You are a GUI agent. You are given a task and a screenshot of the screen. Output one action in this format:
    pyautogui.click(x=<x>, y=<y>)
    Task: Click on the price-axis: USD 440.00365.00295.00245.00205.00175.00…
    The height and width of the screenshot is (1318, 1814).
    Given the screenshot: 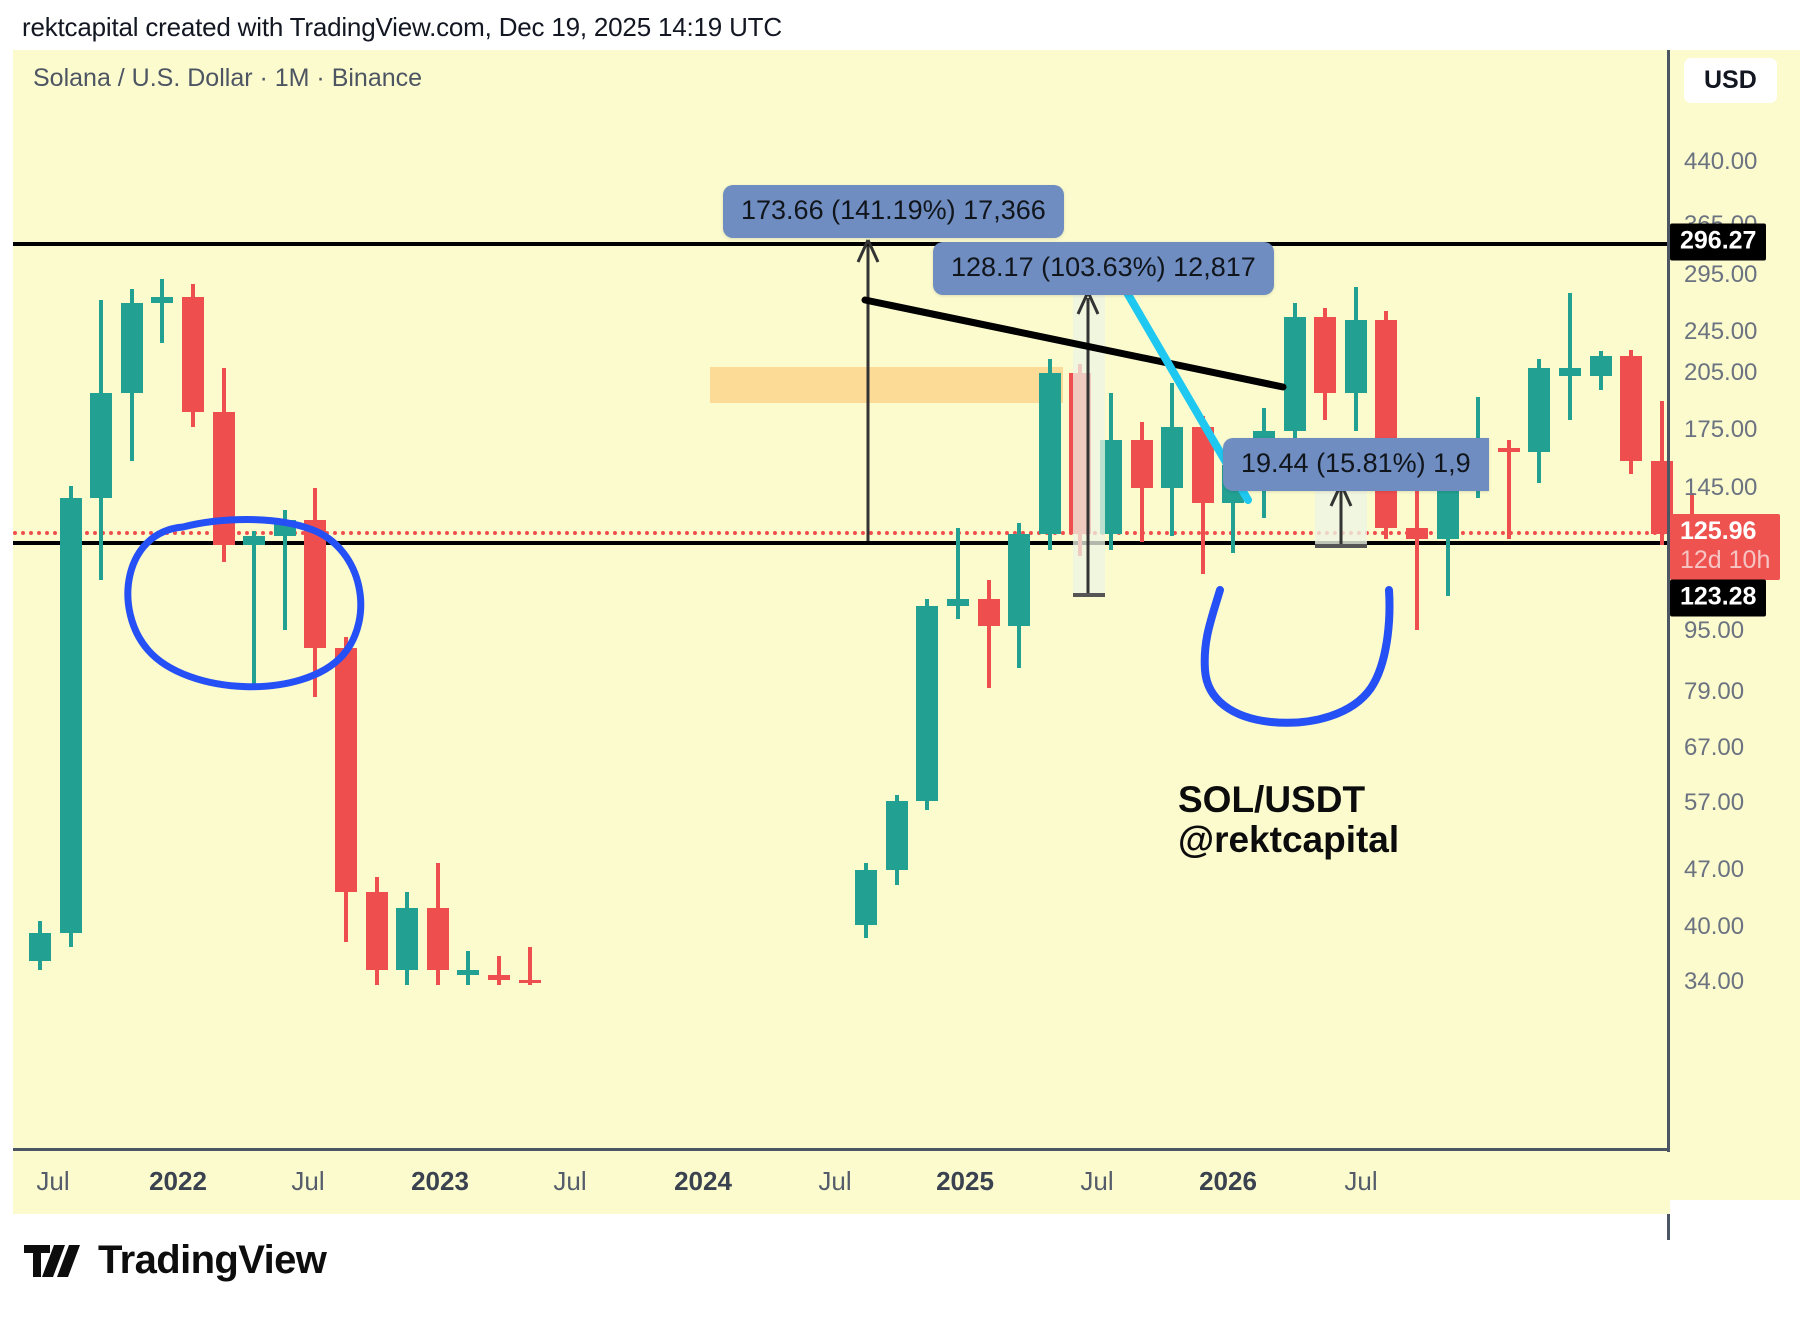 What is the action you would take?
    pyautogui.click(x=1742, y=625)
    